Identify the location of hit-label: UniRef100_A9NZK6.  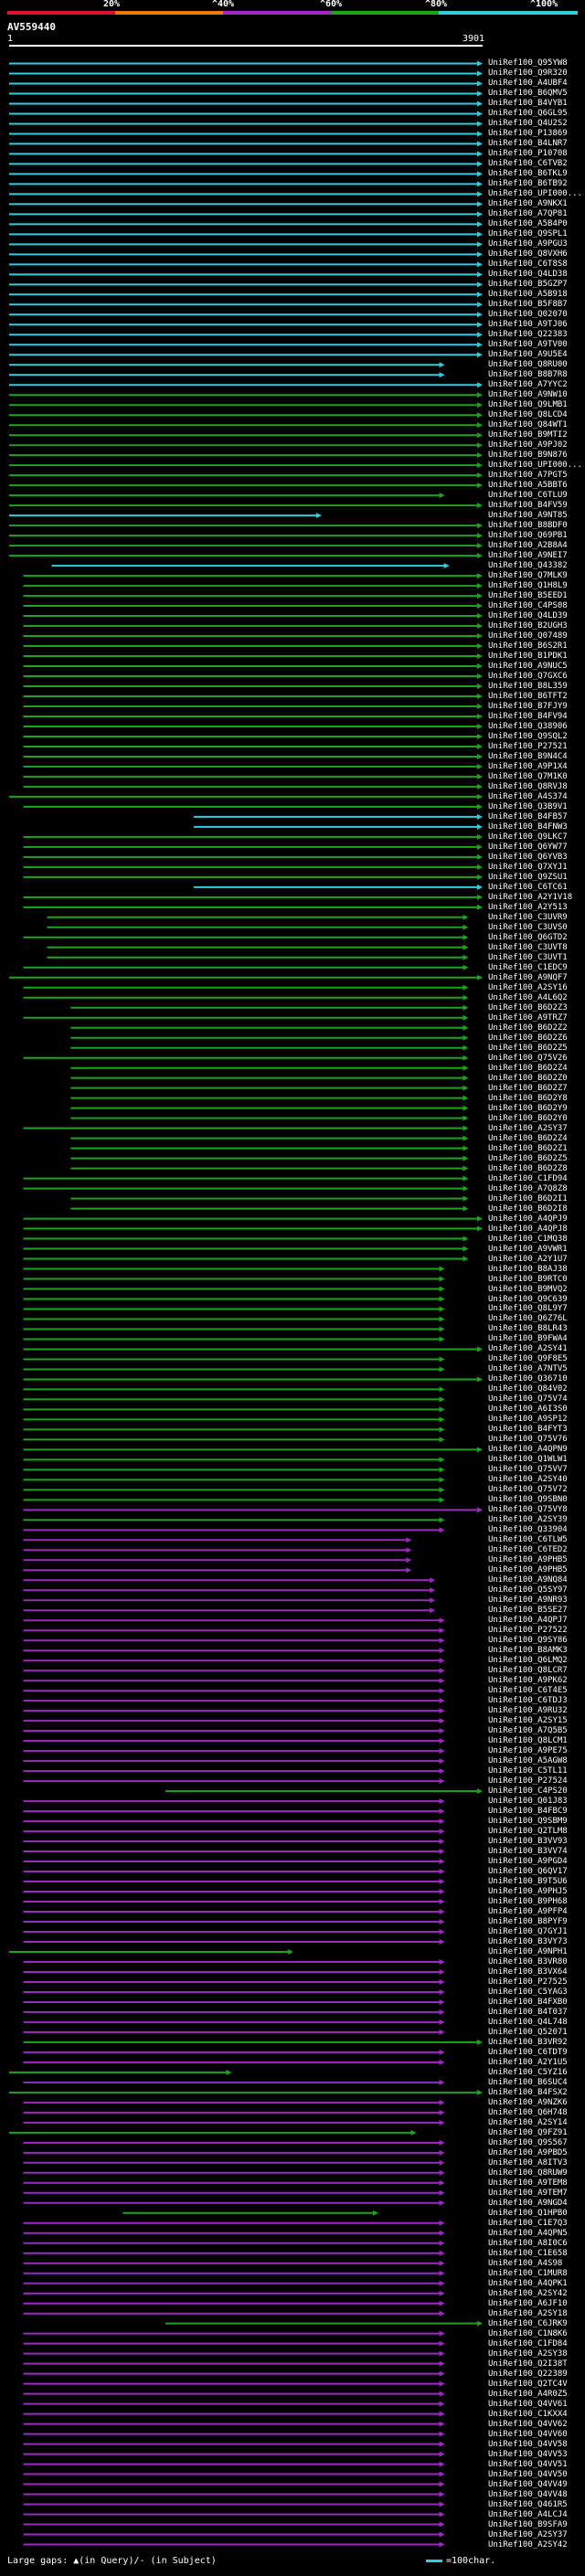
(528, 2102).